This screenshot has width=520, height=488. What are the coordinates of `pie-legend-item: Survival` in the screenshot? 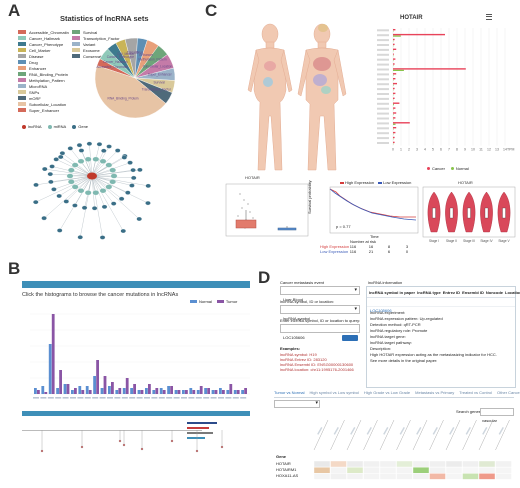 It's located at (96, 32).